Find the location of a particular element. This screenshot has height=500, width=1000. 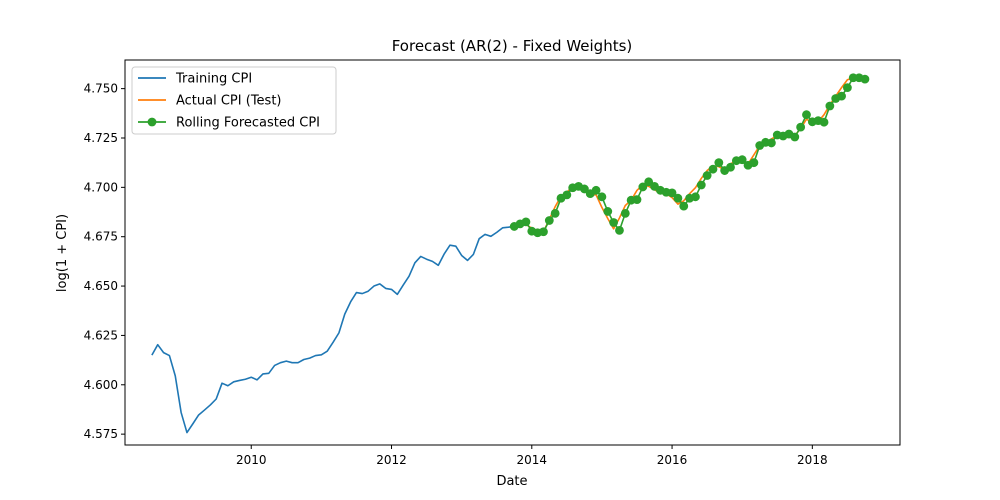

legend-box is located at coordinates (234, 100).